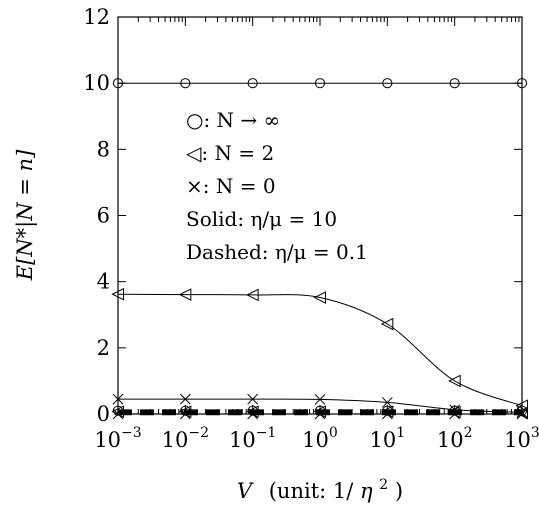 This screenshot has height=519, width=539. I want to click on y-tick-label: 4, so click(103, 282).